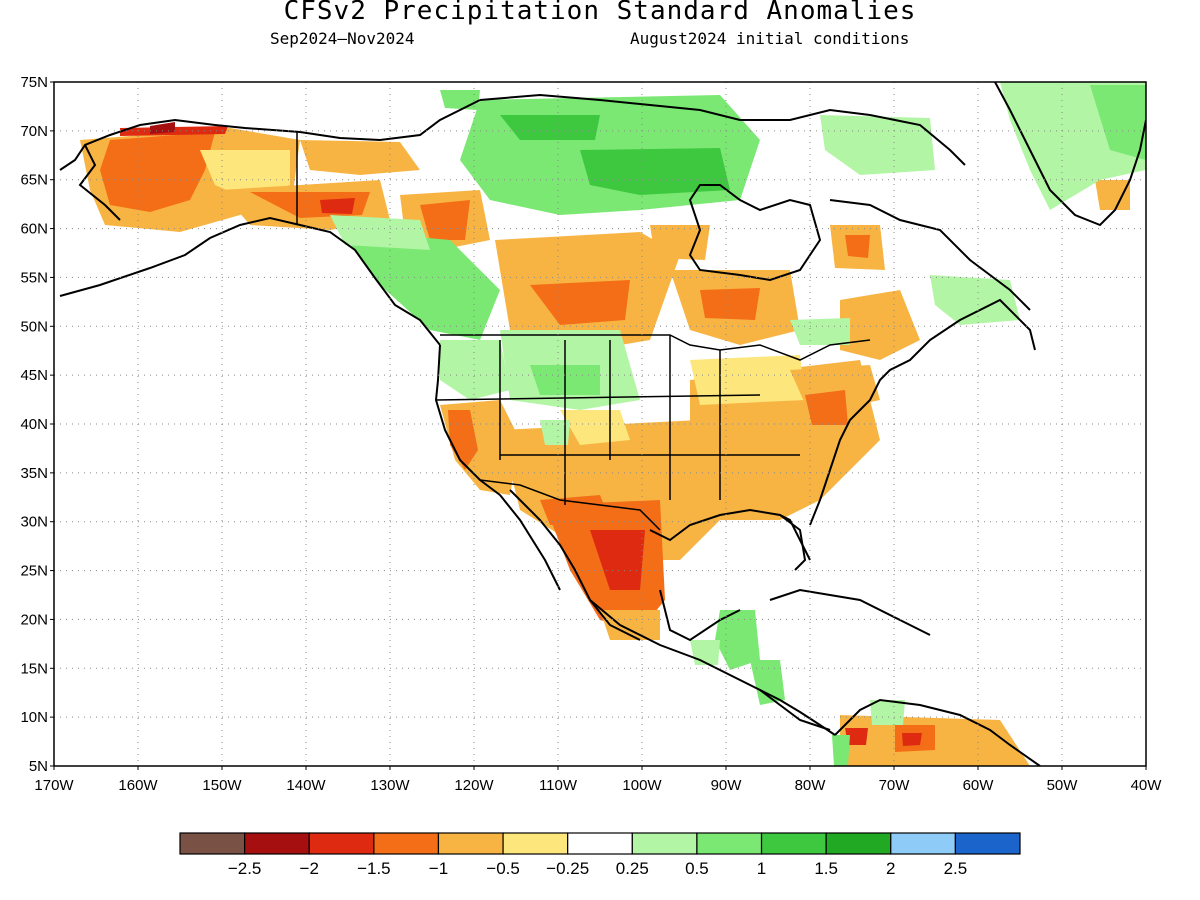  What do you see at coordinates (580, 302) in the screenshot?
I see `fill-prairie-strong` at bounding box center [580, 302].